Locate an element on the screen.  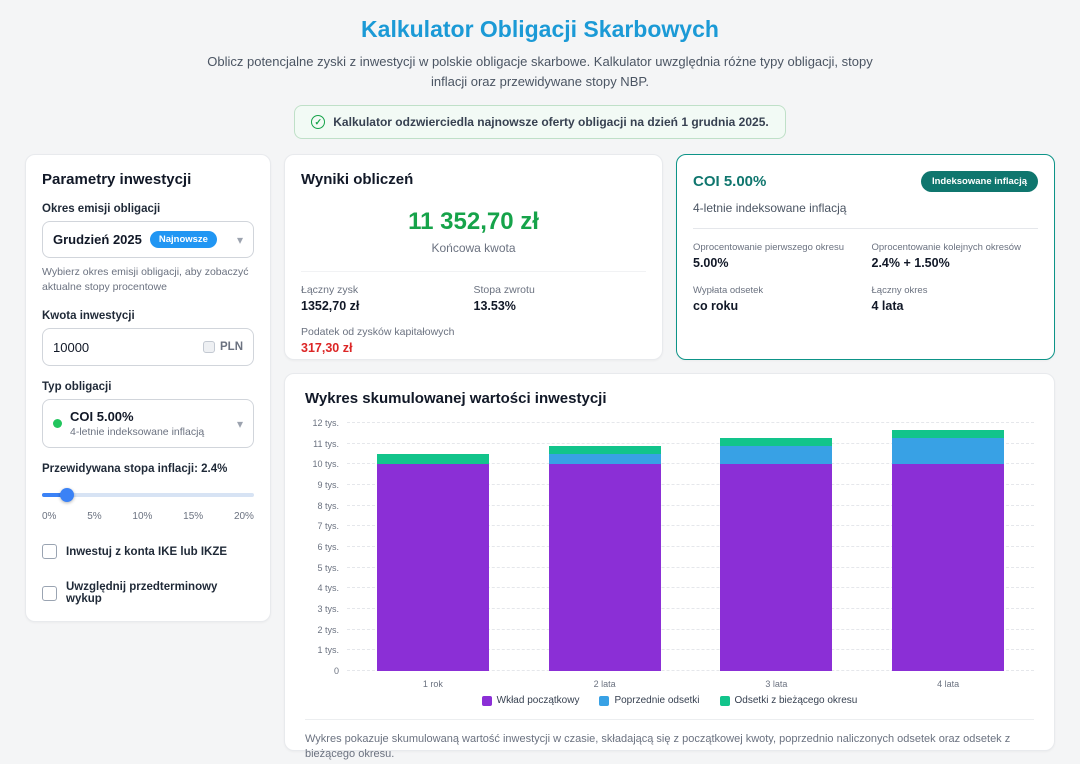
early-redemption-checkbox-label: Uwzględnij przedterminowy wykup is located at coordinates (142, 593).